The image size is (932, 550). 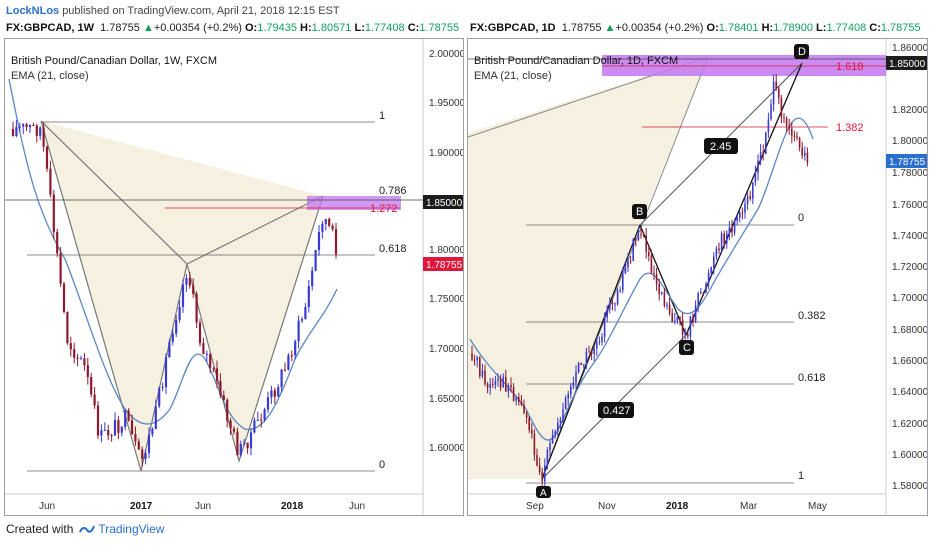 I want to click on right-symbol: FX:GBPCAD, 1D, so click(x=513, y=28).